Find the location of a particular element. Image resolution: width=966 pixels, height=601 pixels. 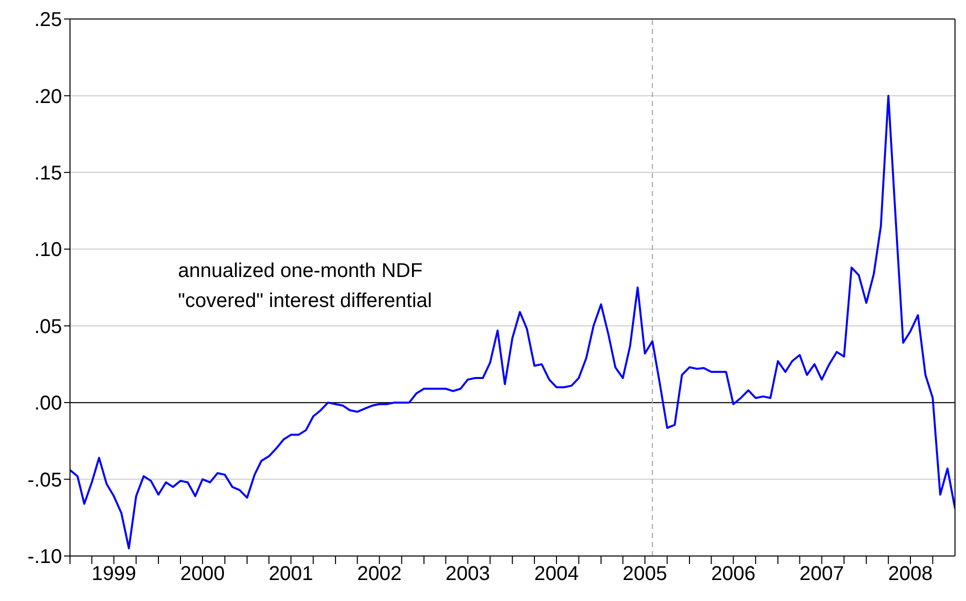

annotation: annualized one-month NDF "covered" interest differential is located at coordinates (305, 286).